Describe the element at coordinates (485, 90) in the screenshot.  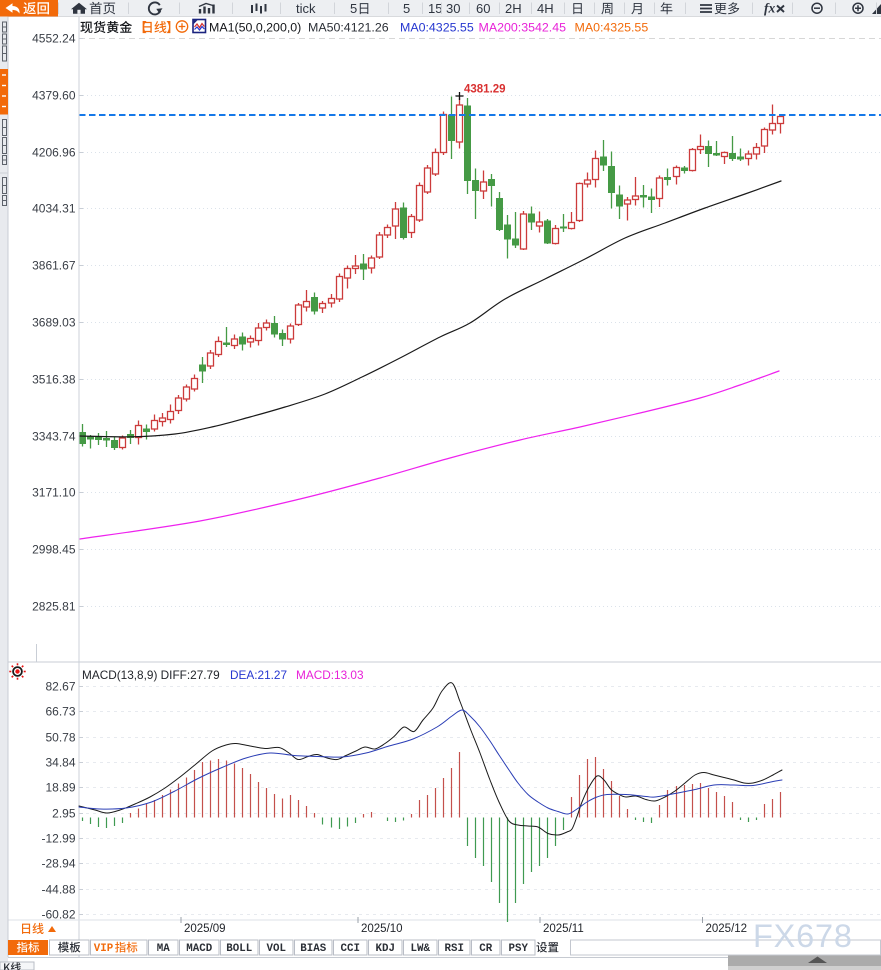
I see `svg-text: 4381.29` at that location.